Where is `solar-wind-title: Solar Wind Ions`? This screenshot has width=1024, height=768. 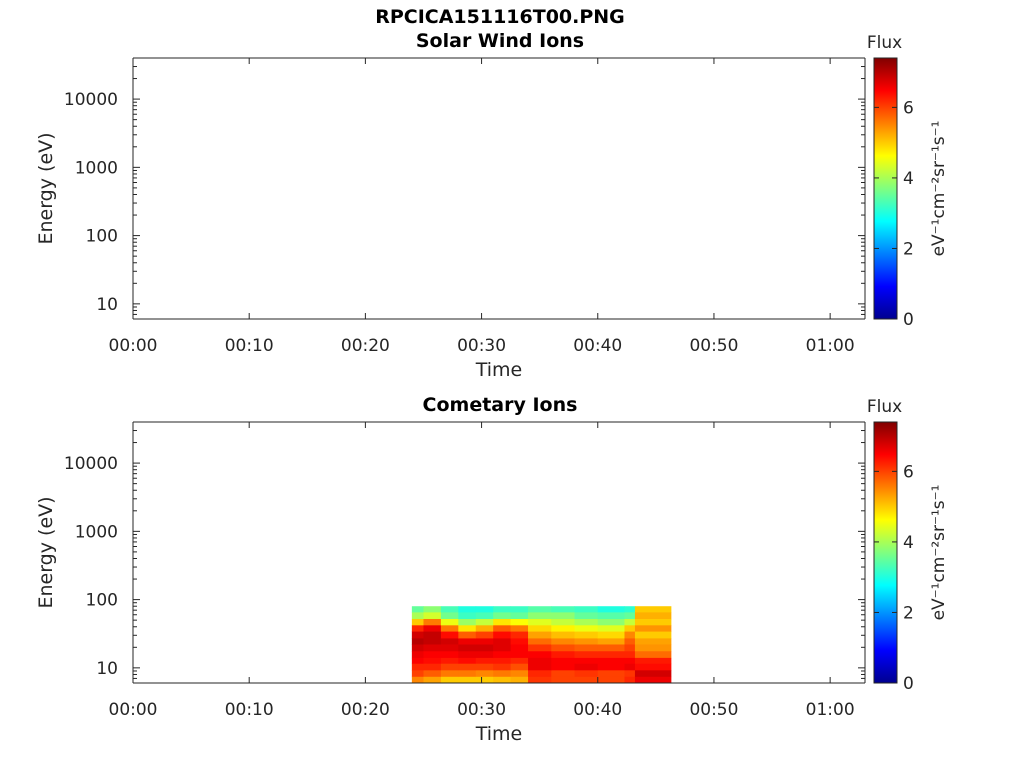
solar-wind-title: Solar Wind Ions is located at coordinates (500, 41).